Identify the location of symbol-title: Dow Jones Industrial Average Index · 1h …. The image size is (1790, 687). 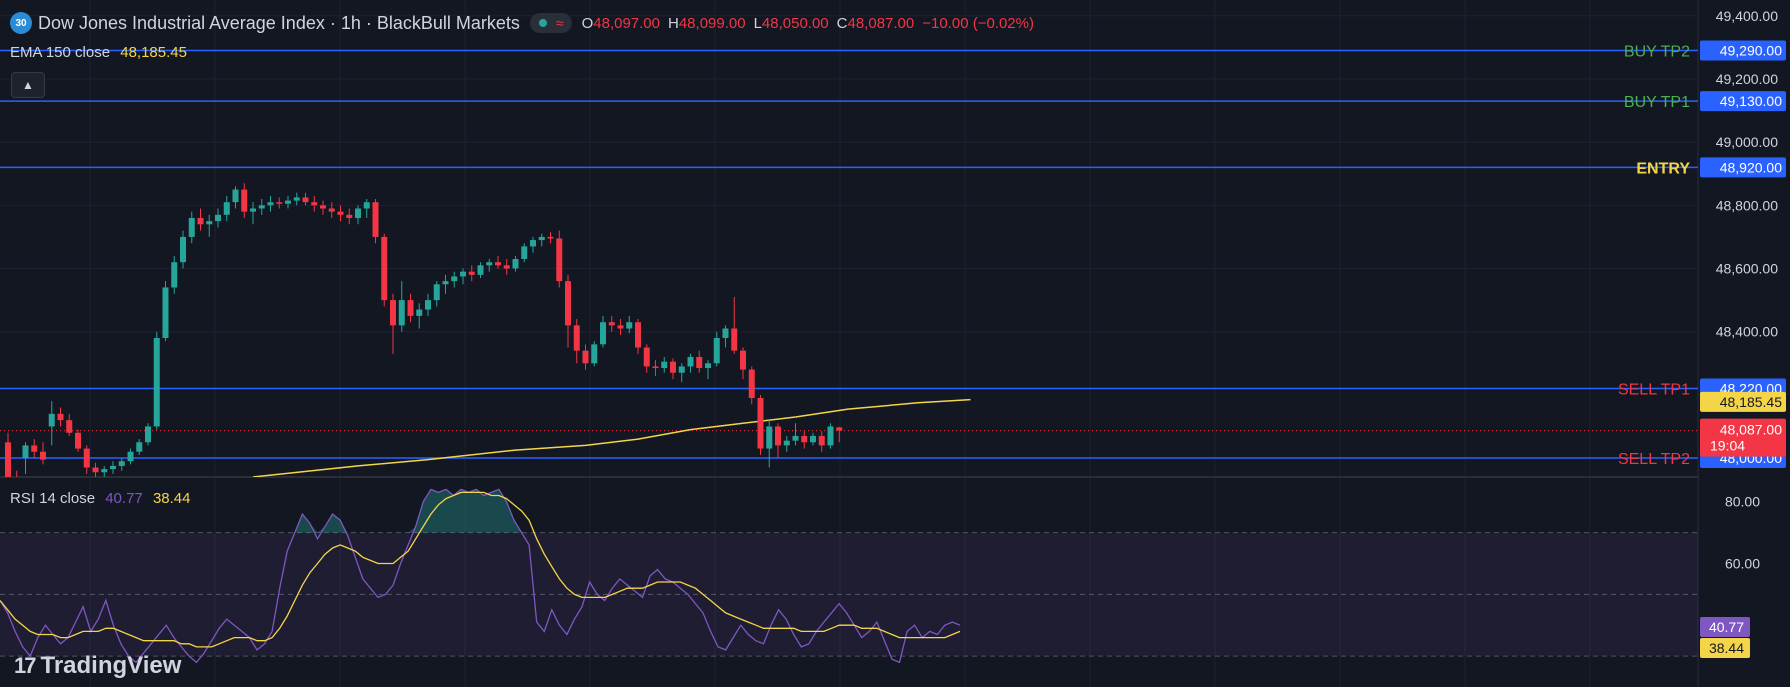
(279, 22).